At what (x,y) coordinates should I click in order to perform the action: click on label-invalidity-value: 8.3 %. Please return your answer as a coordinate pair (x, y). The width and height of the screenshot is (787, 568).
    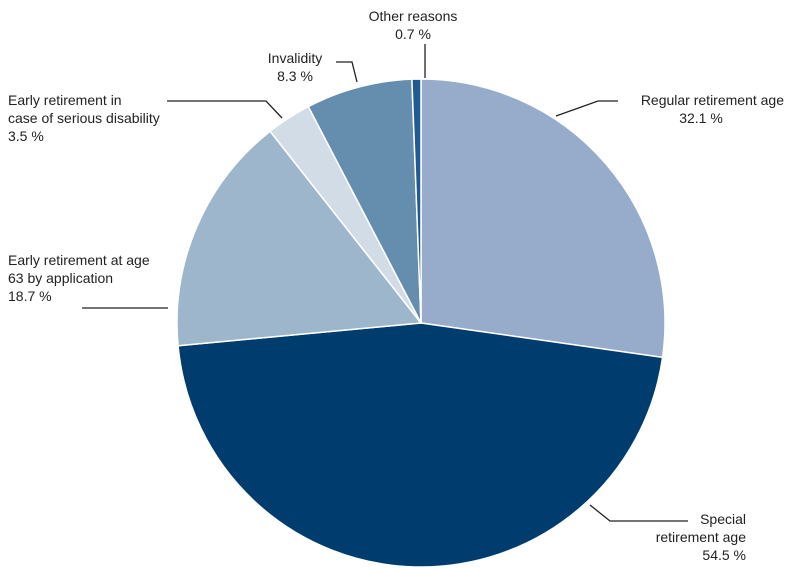
    Looking at the image, I should click on (295, 76).